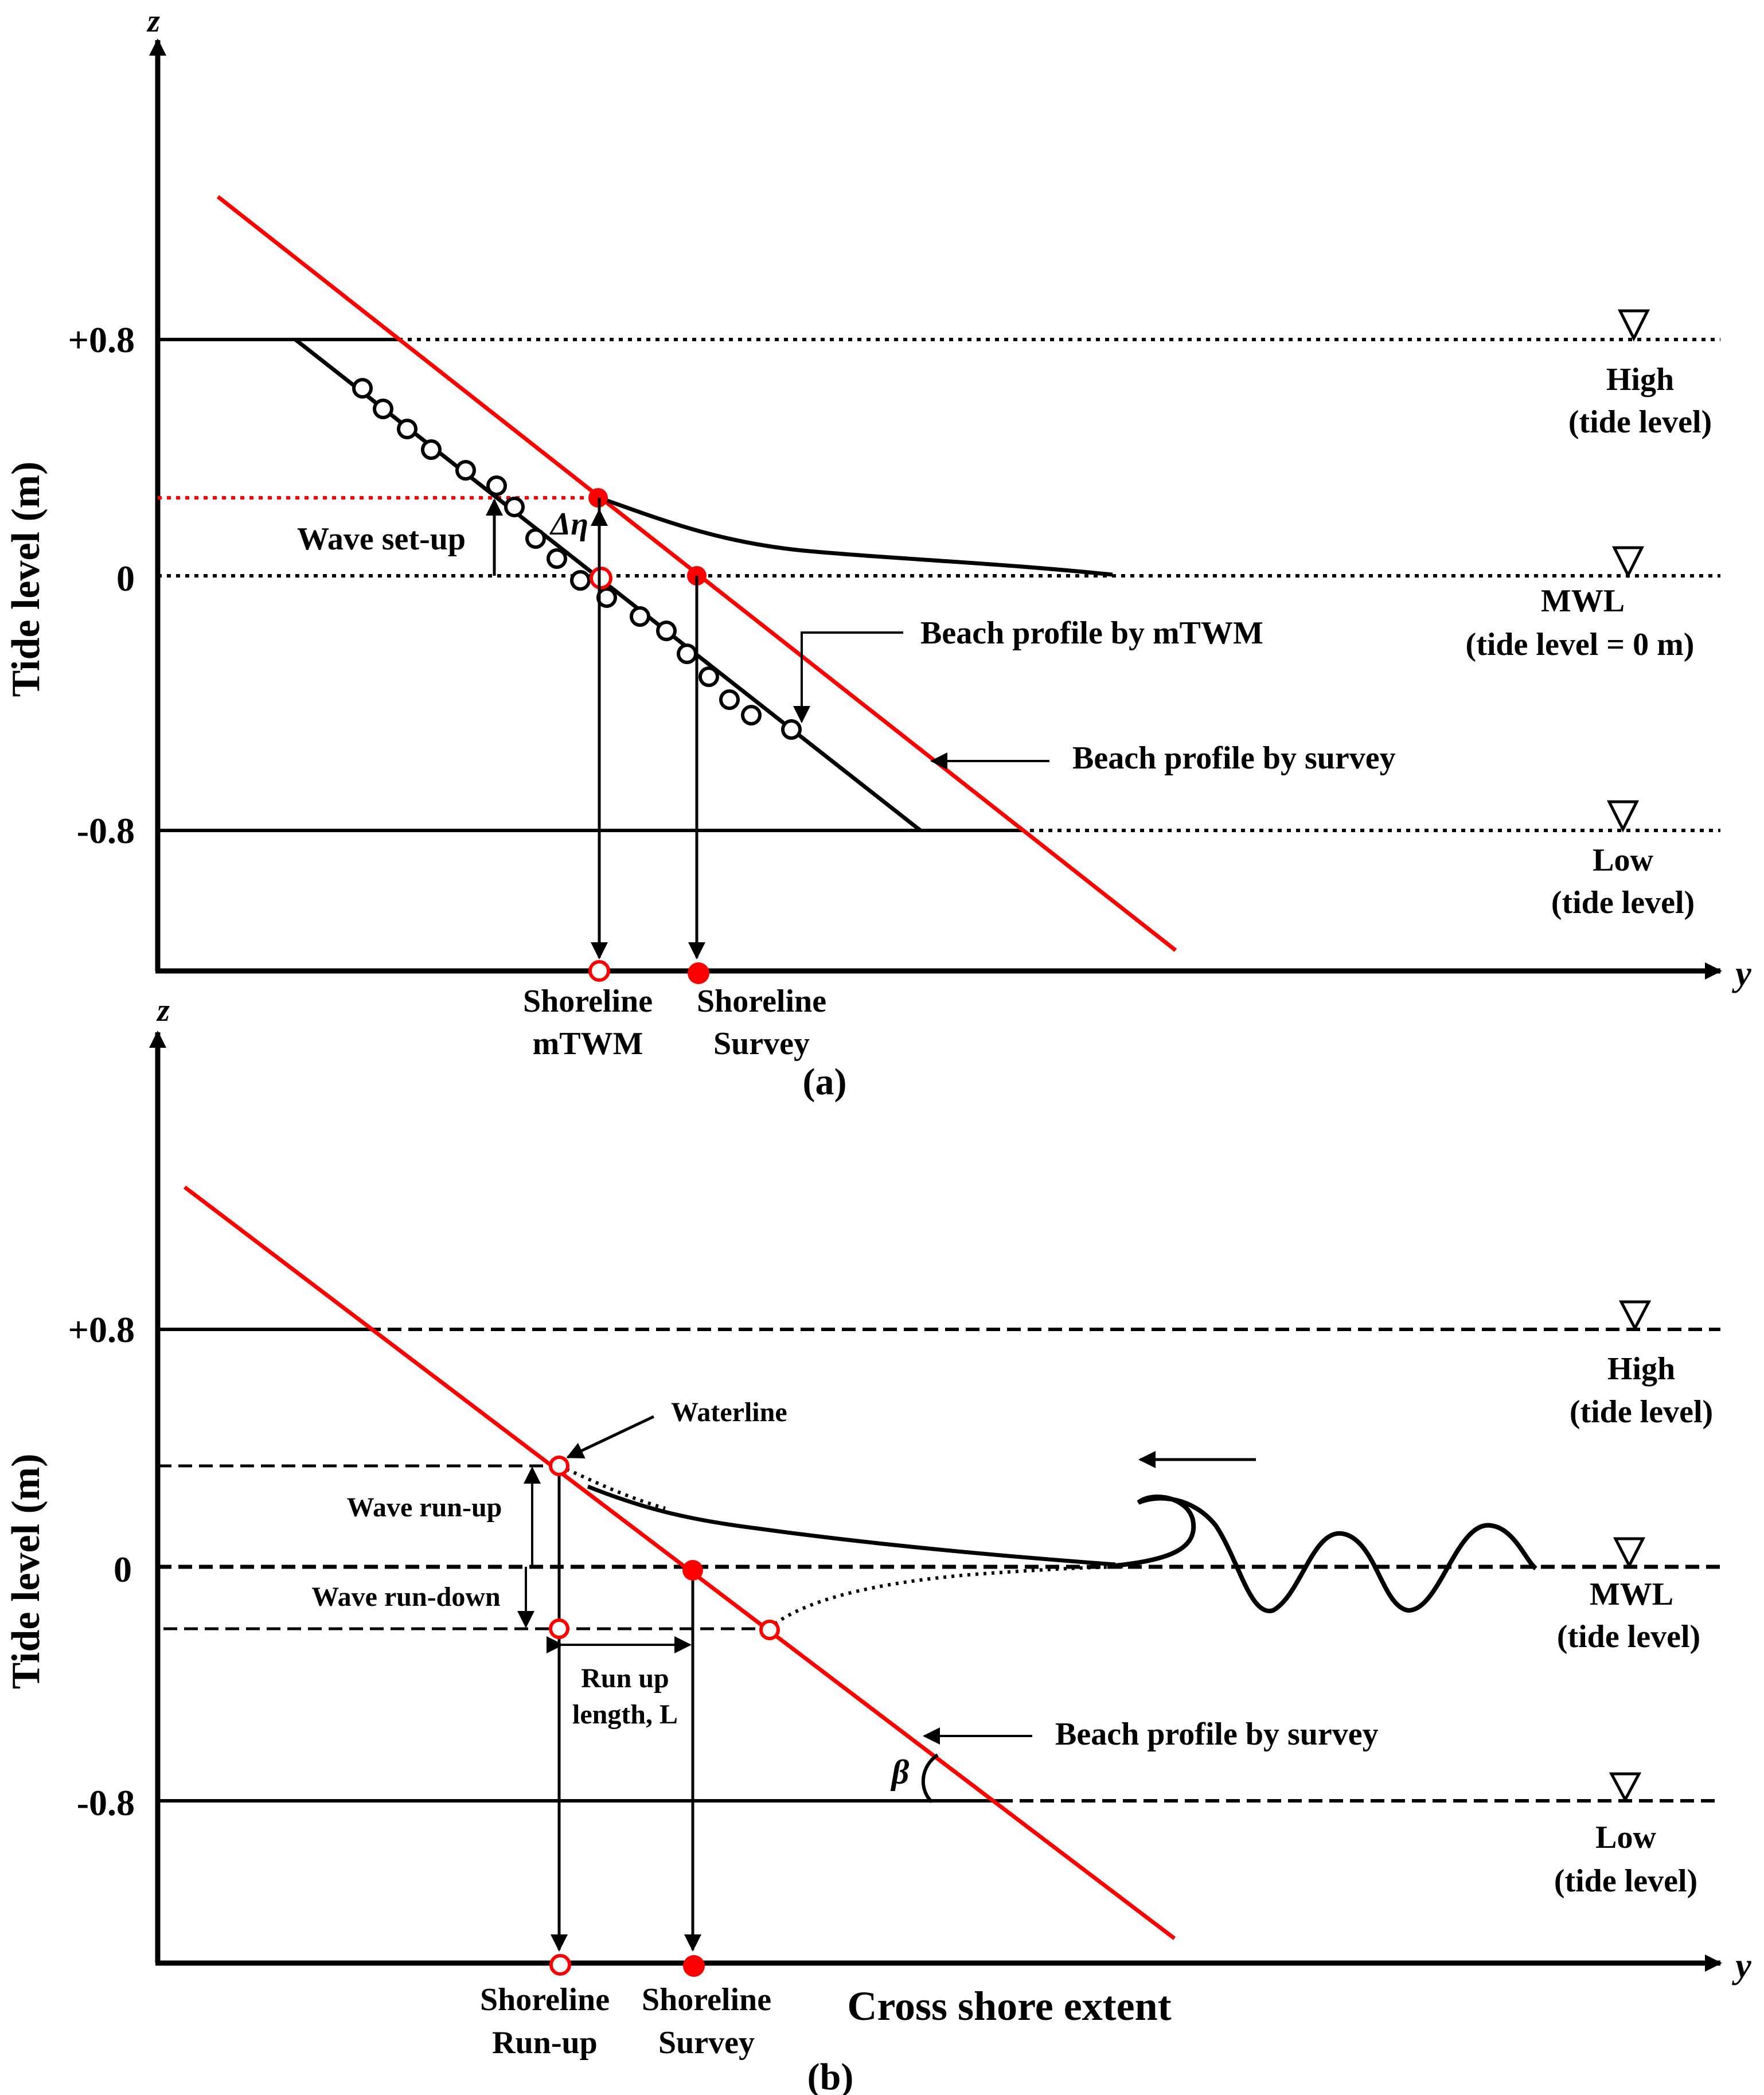 The height and width of the screenshot is (2095, 1764). Describe the element at coordinates (1623, 816) in the screenshot. I see `low-triangle-icon-a` at that location.